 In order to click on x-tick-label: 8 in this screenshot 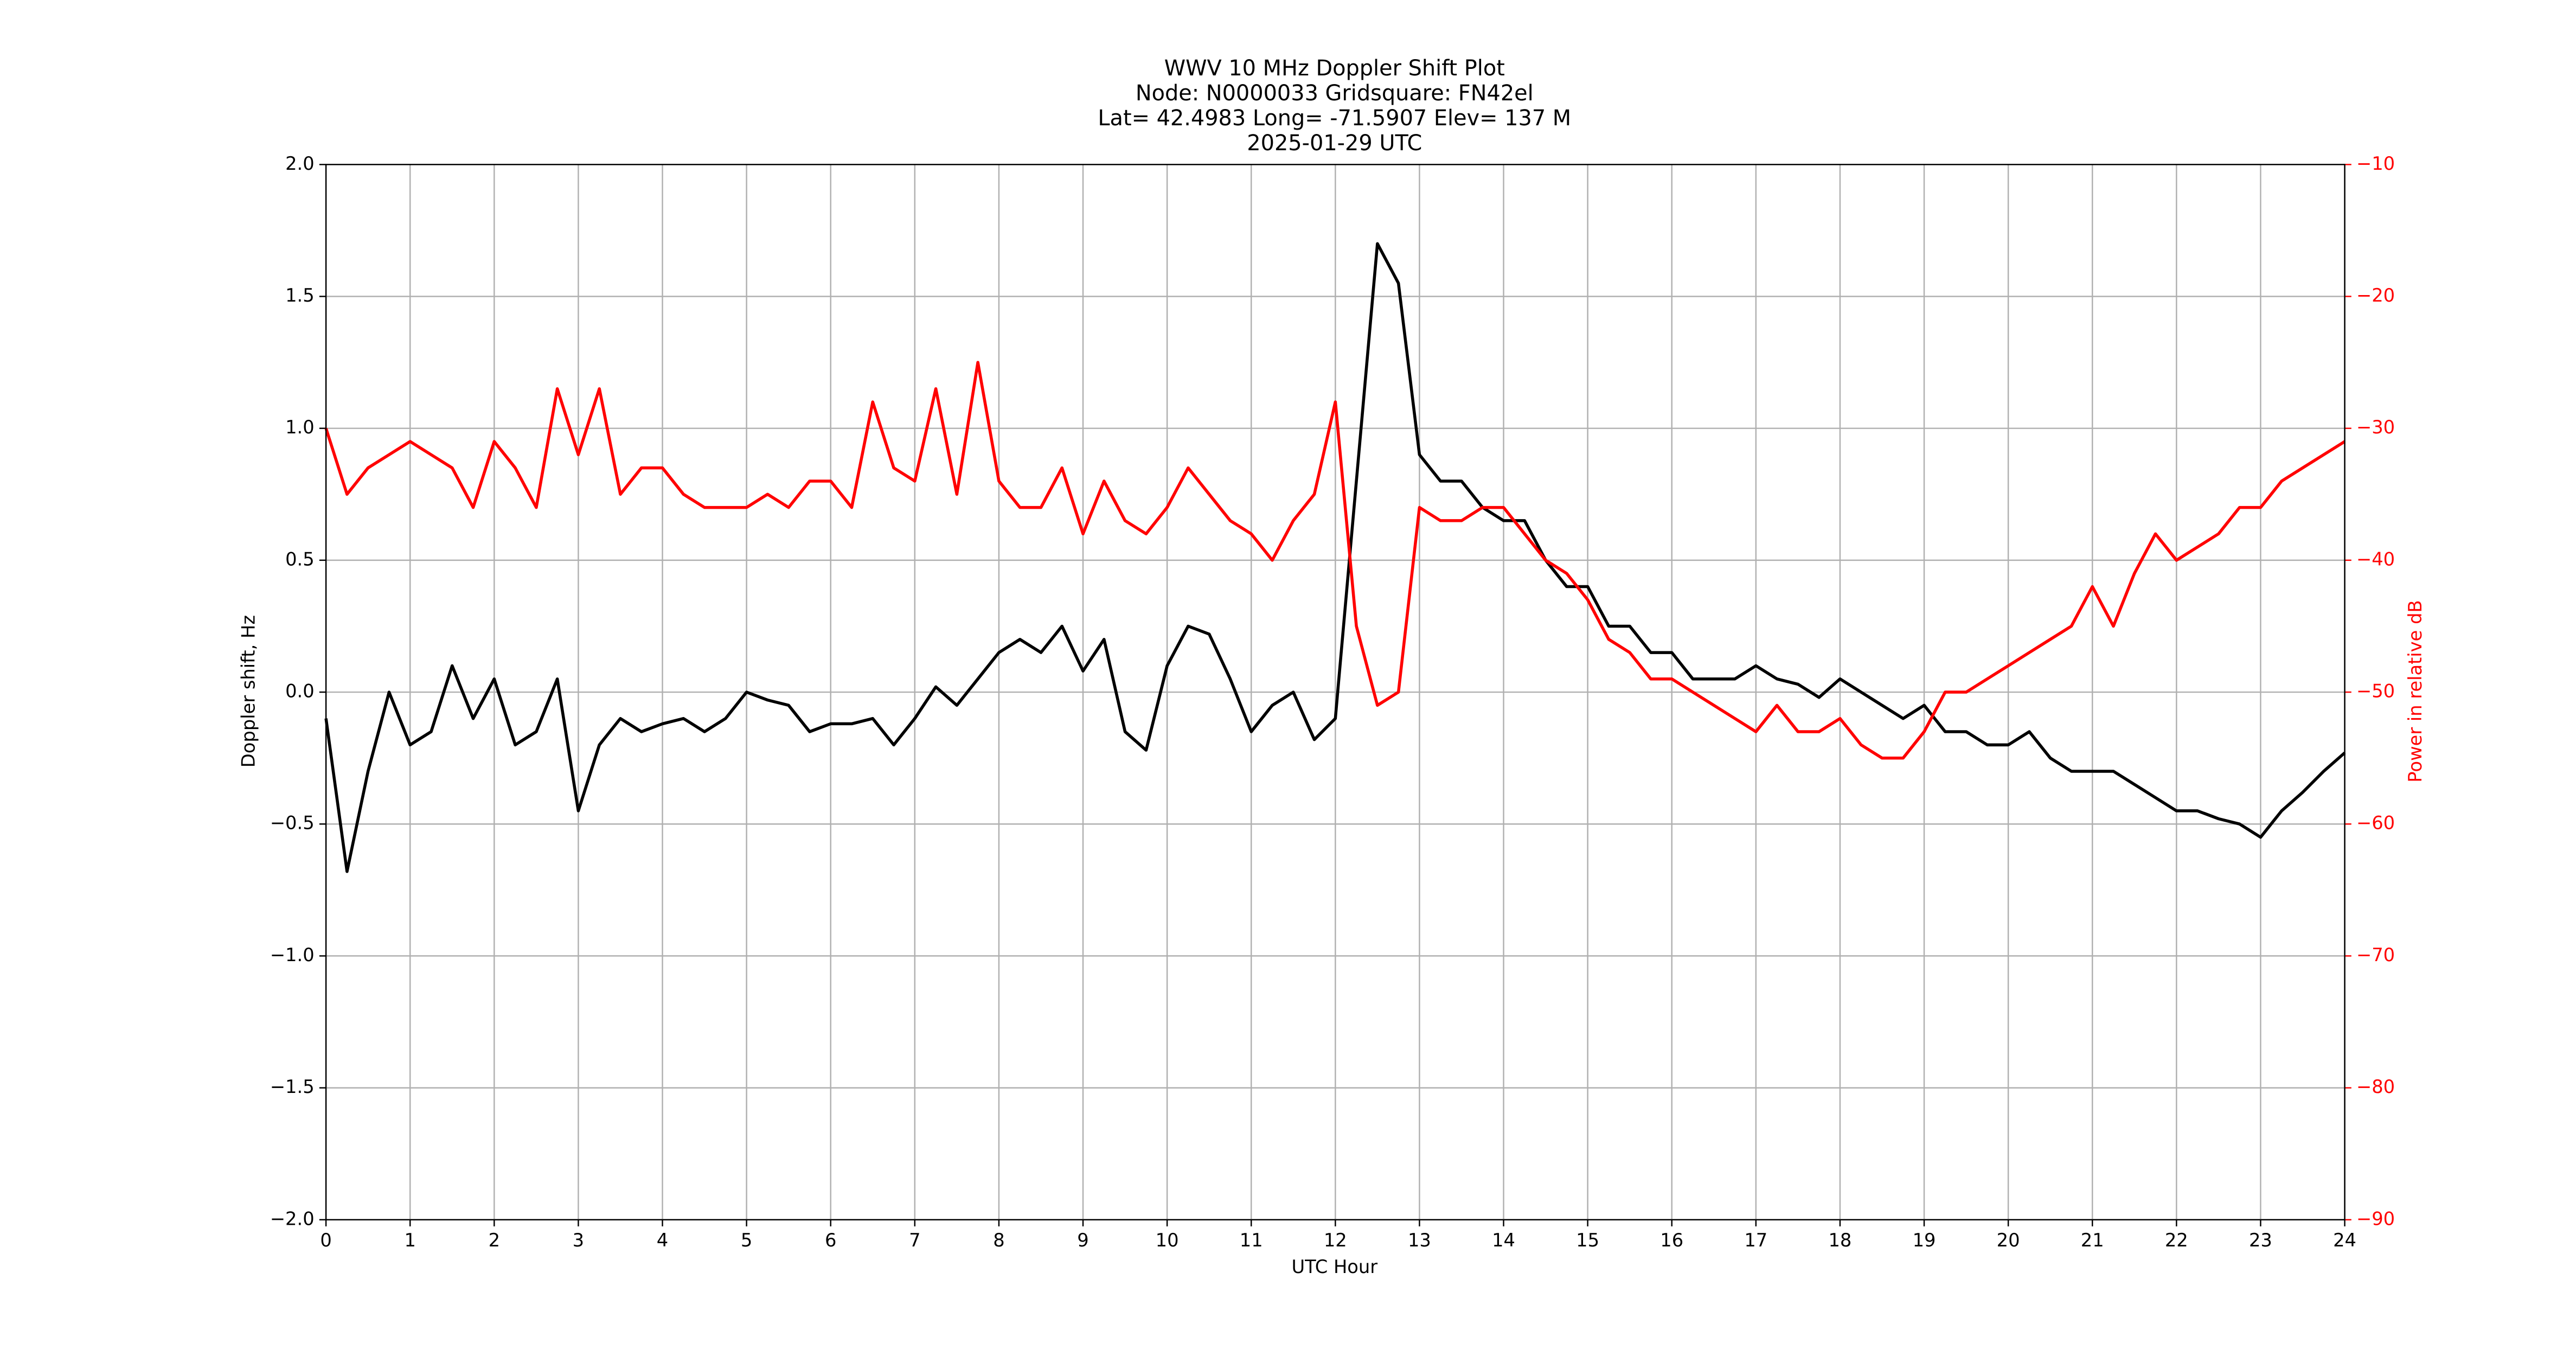, I will do `click(998, 1240)`.